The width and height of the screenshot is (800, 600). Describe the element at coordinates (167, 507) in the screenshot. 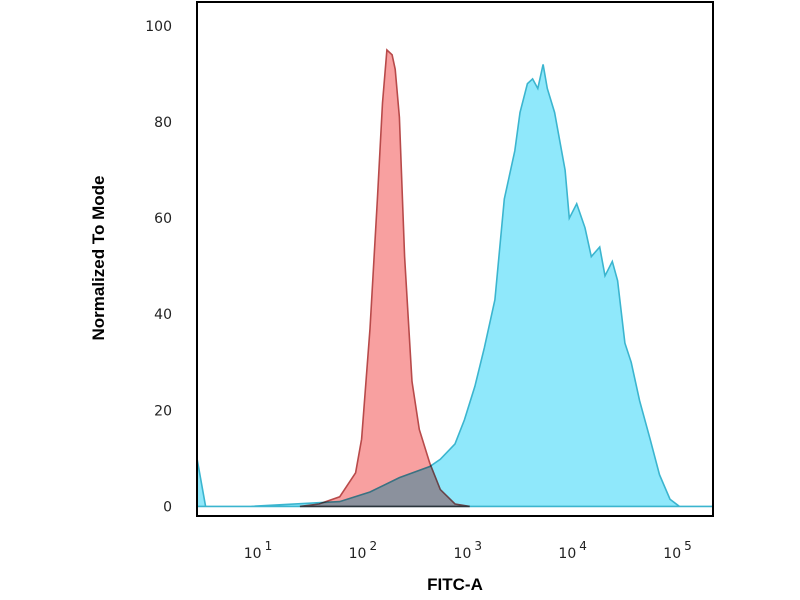

I see `y-tick-label: 0` at that location.